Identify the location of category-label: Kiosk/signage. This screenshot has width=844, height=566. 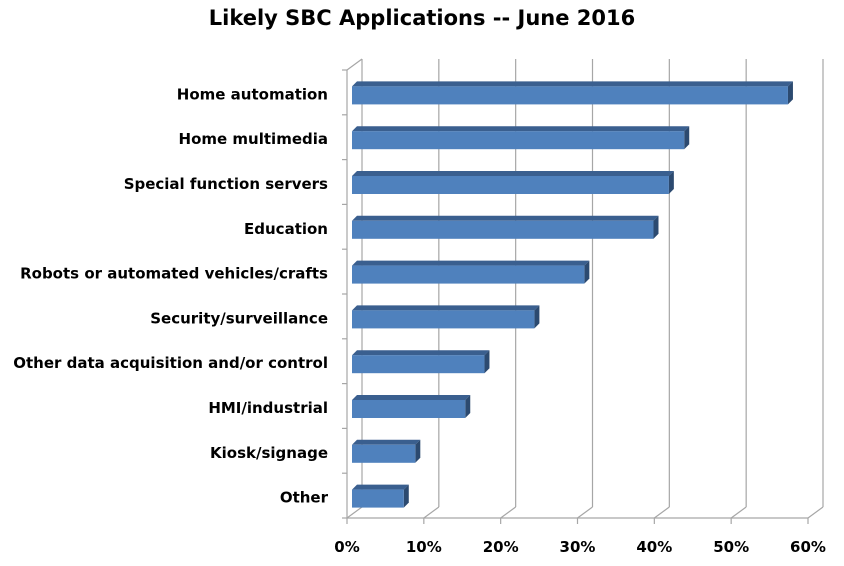
(269, 453).